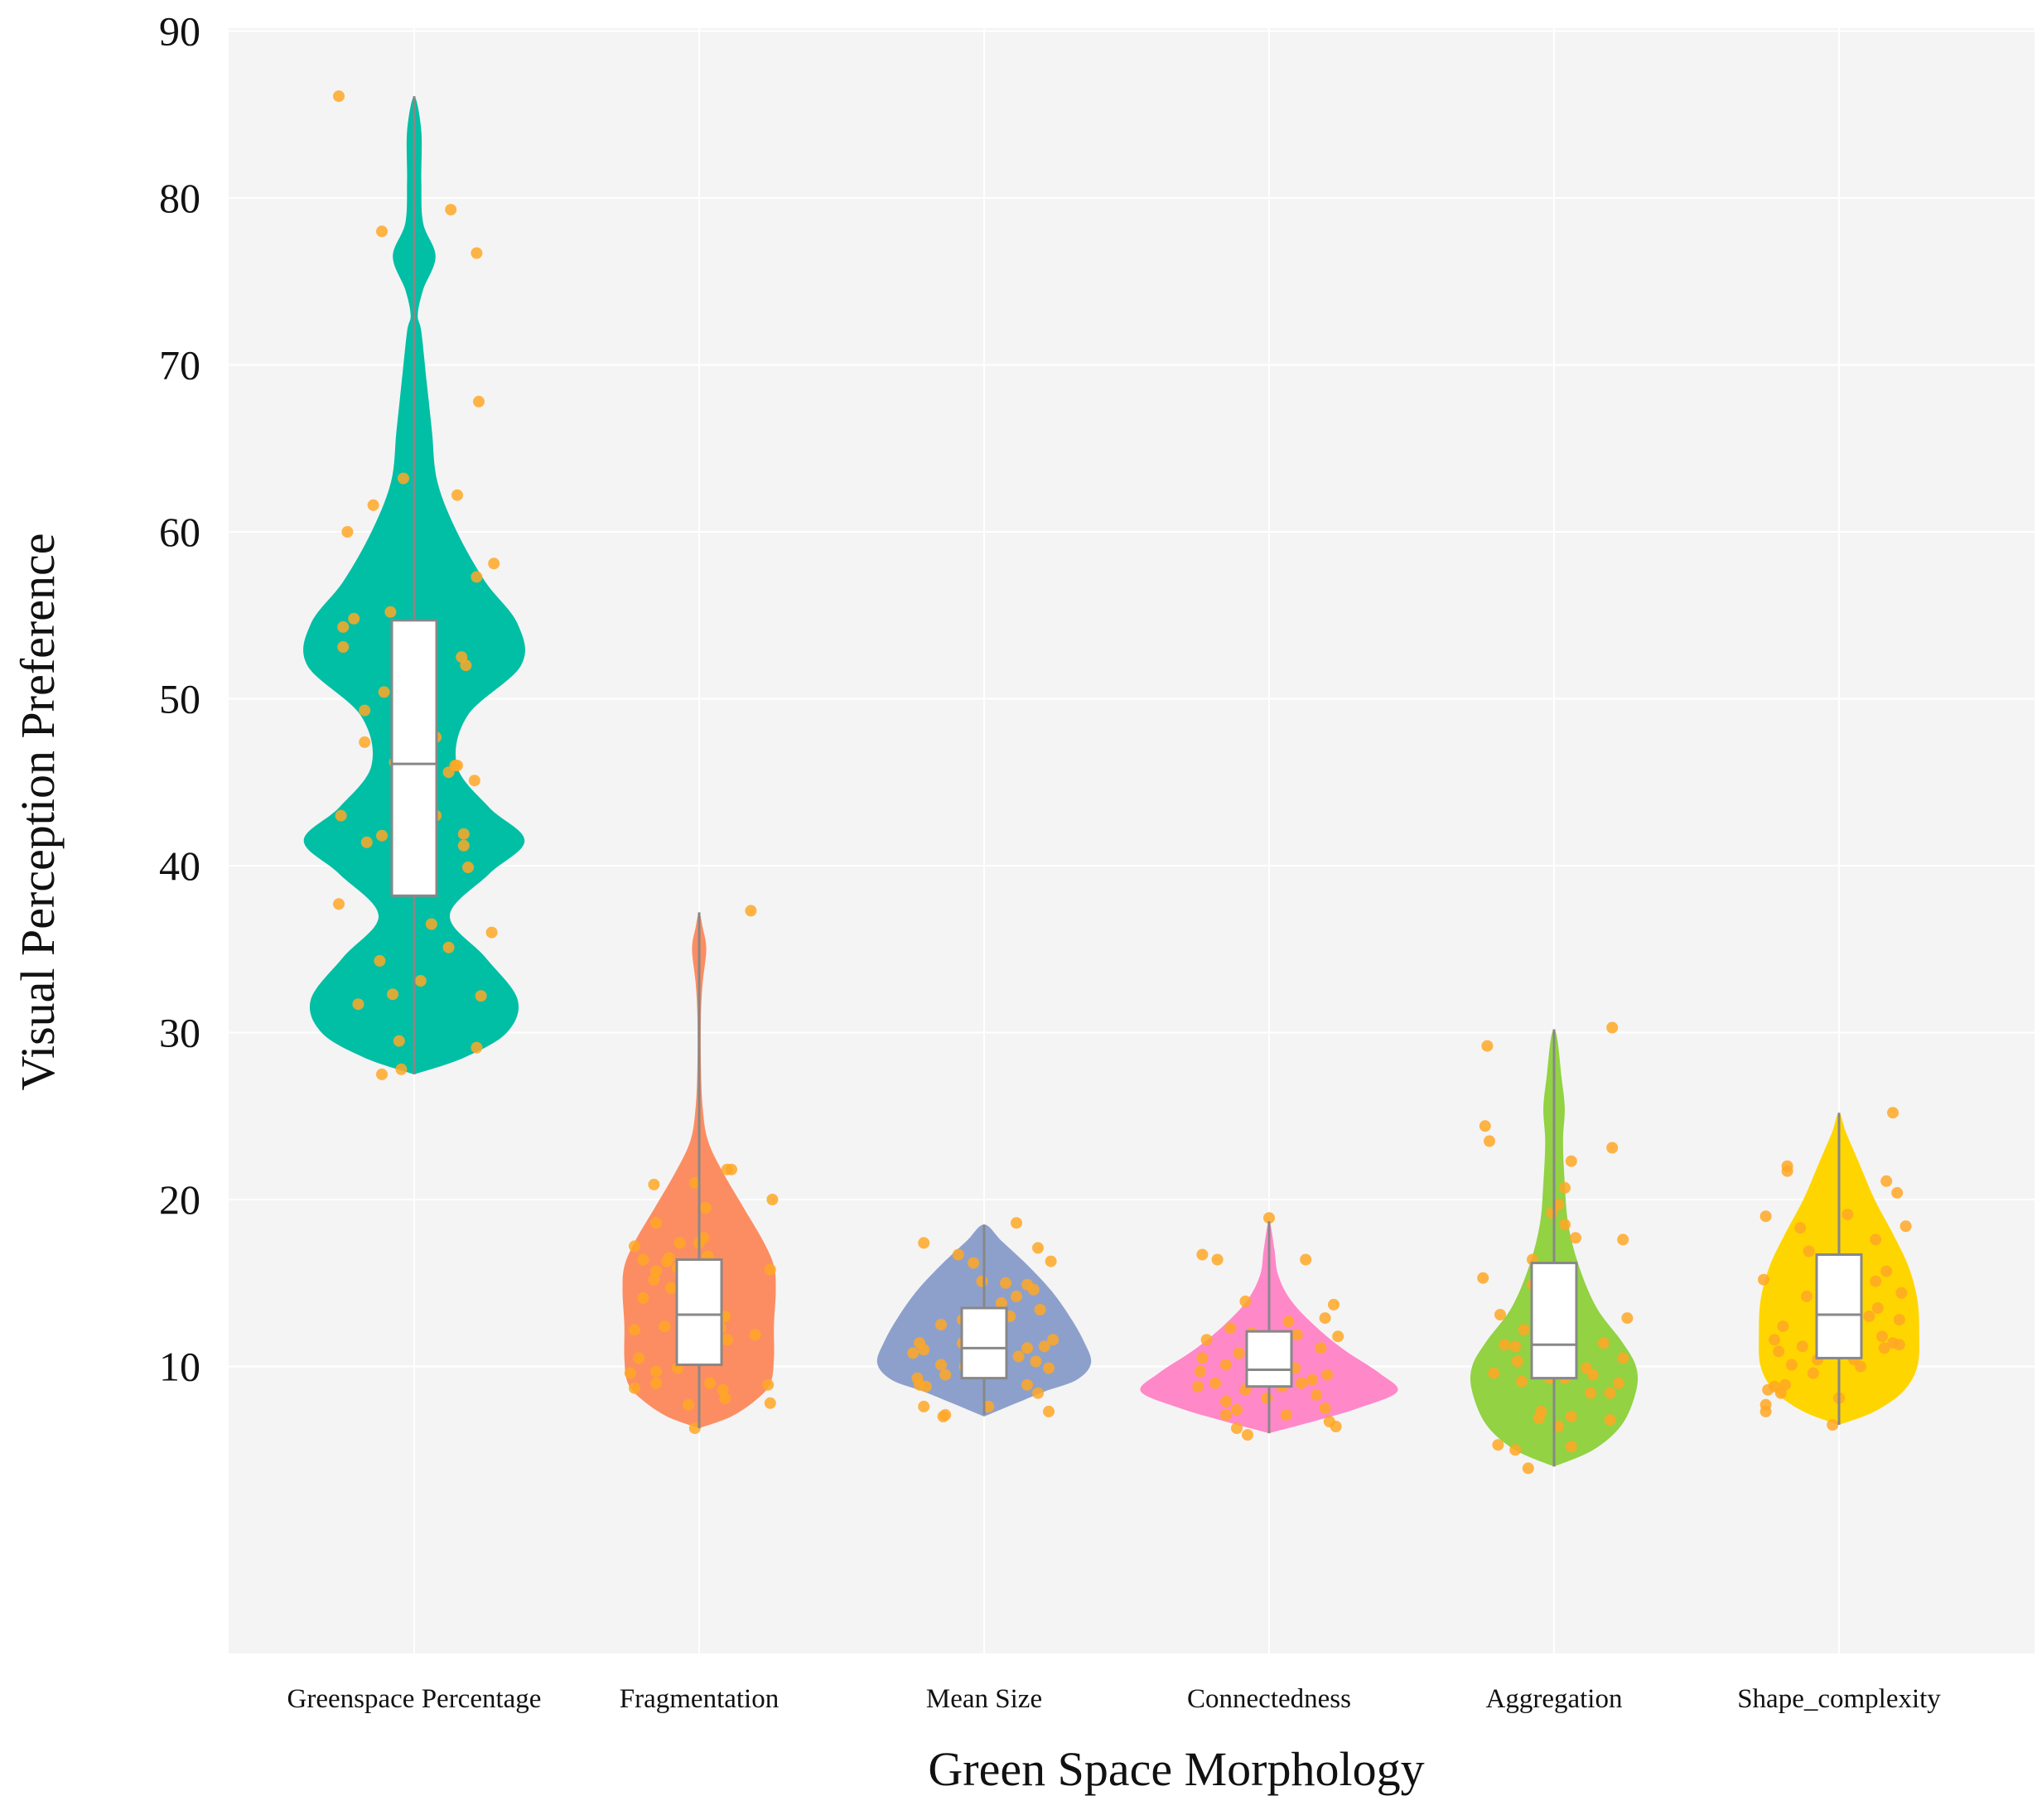  I want to click on x-axis-title: Green Space Morphology, so click(1176, 1769).